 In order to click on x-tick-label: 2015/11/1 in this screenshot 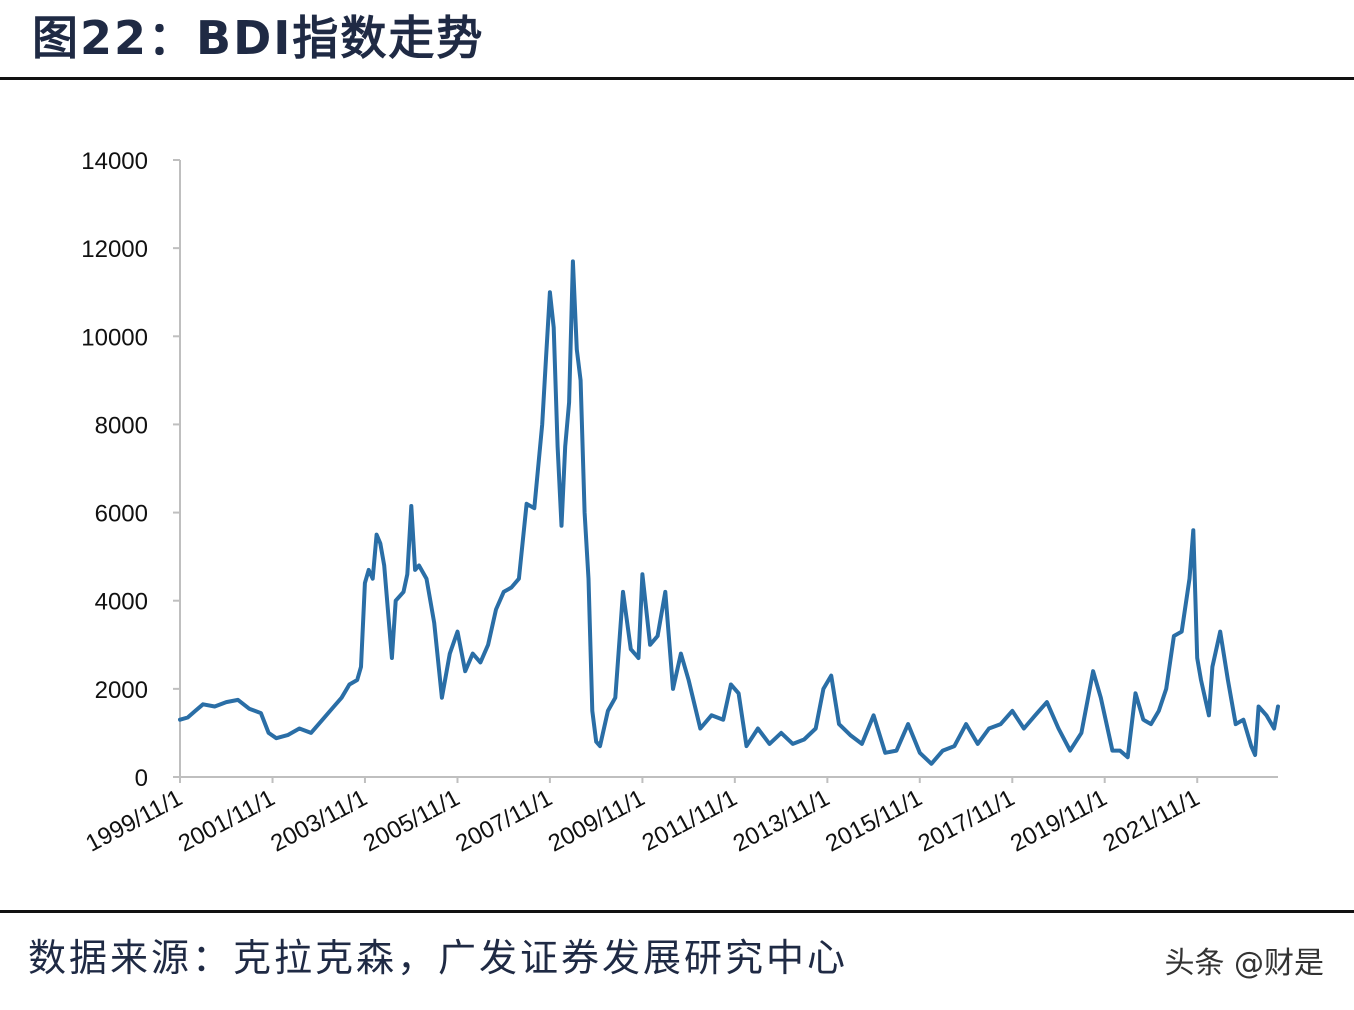, I will do `click(873, 820)`.